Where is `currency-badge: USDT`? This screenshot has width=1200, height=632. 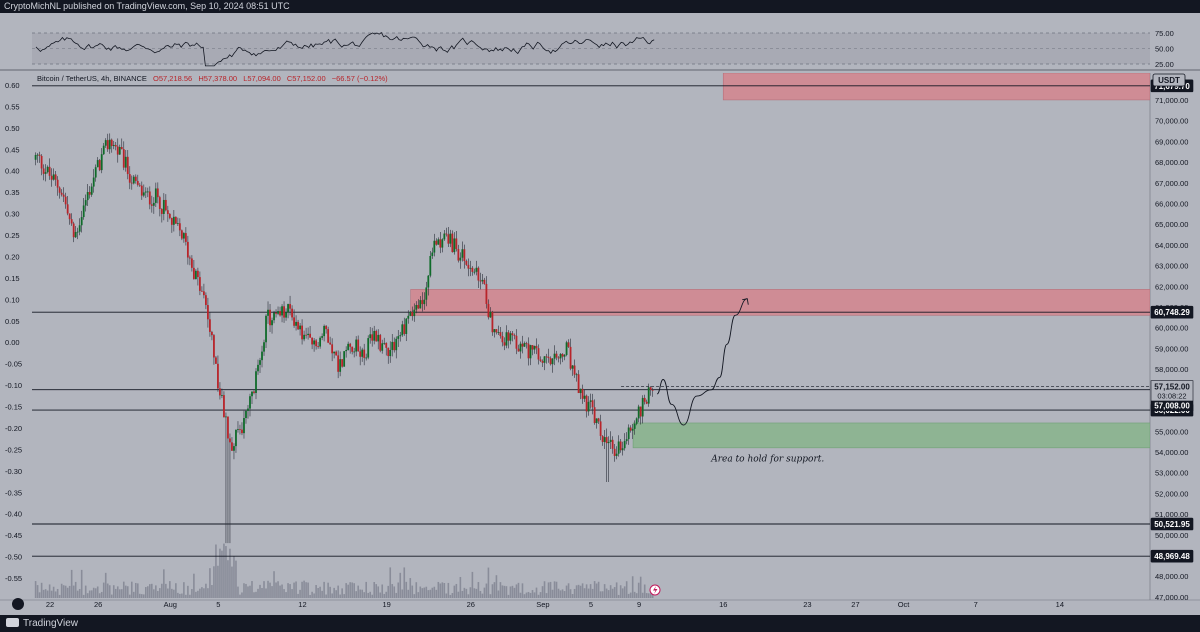
currency-badge: USDT is located at coordinates (1169, 80).